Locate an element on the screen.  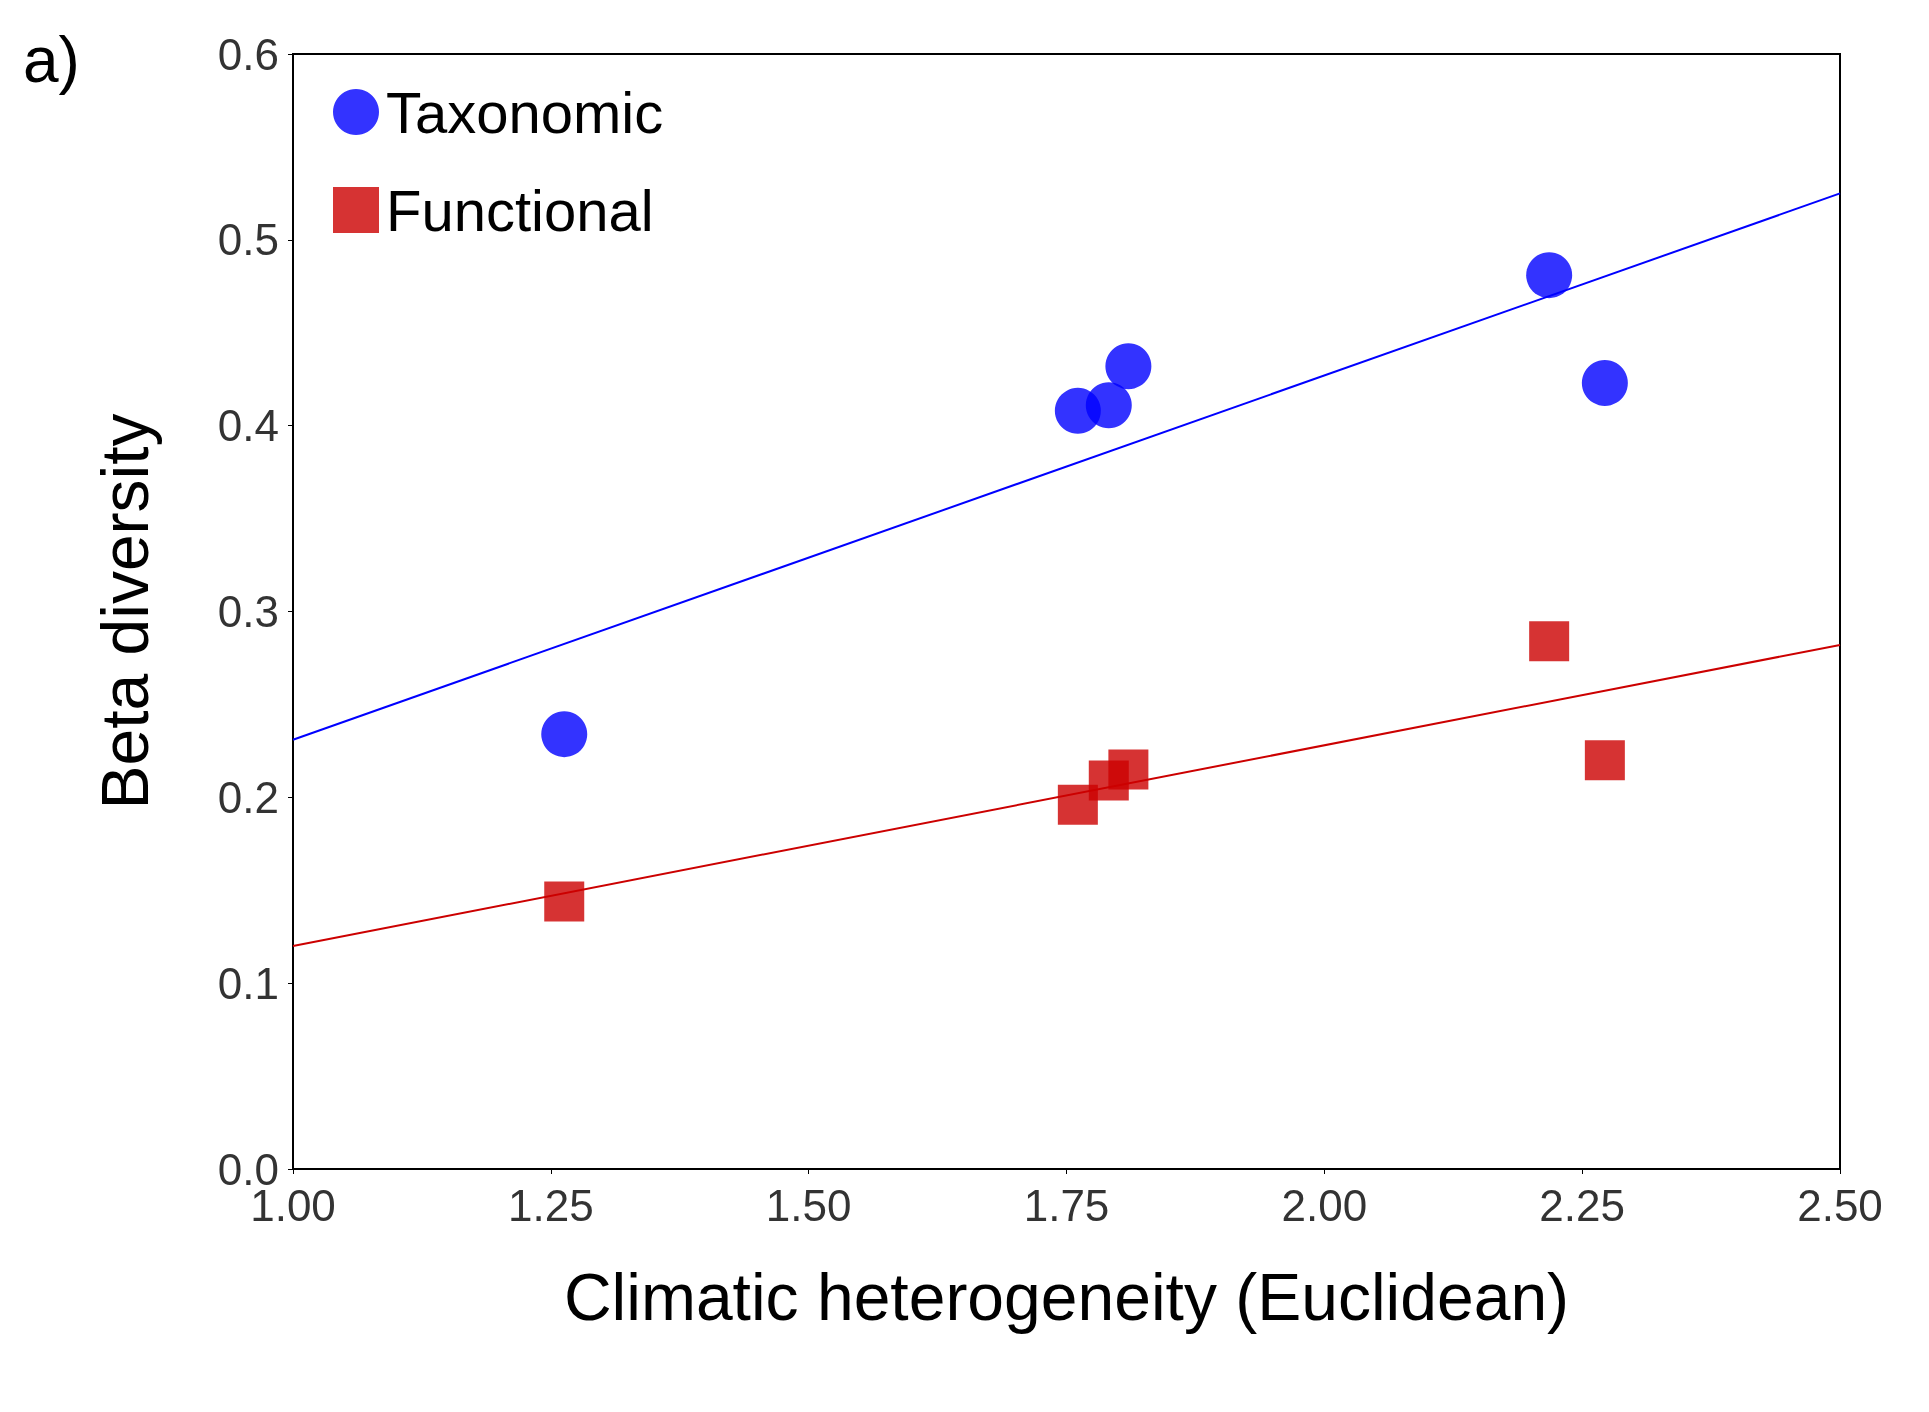
y-axis-title: Beta diversity is located at coordinates (125, 611).